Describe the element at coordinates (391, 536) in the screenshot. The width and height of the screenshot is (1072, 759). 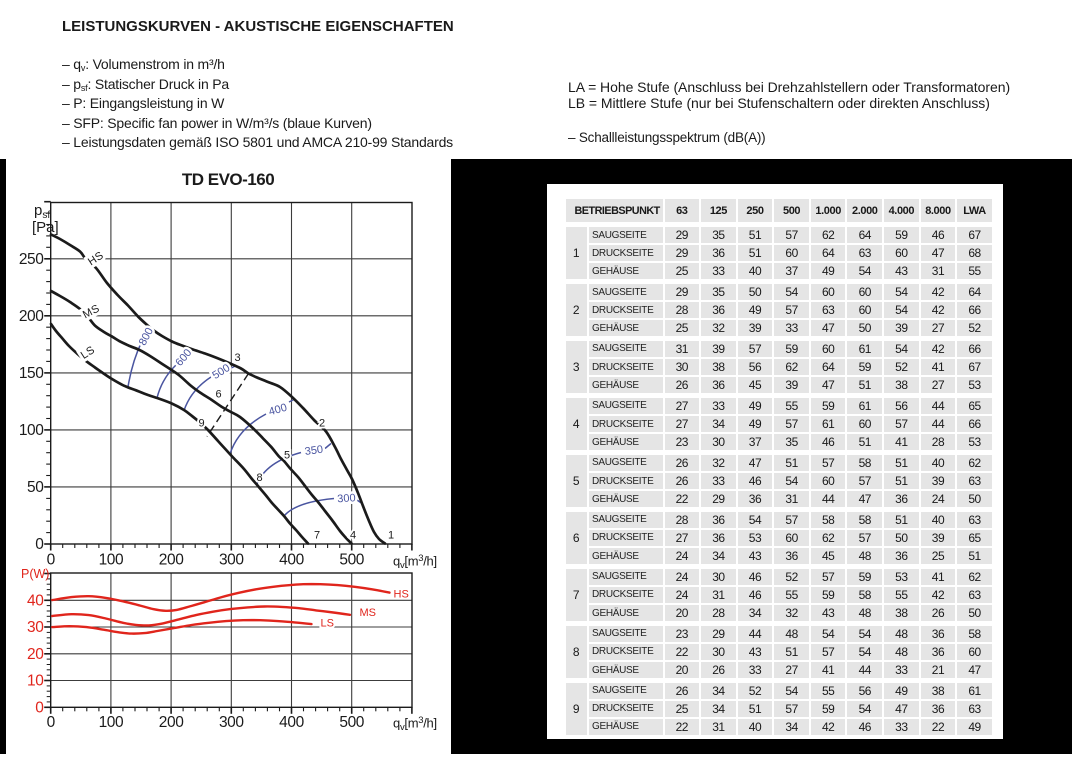
I see `svg-text: 1` at that location.